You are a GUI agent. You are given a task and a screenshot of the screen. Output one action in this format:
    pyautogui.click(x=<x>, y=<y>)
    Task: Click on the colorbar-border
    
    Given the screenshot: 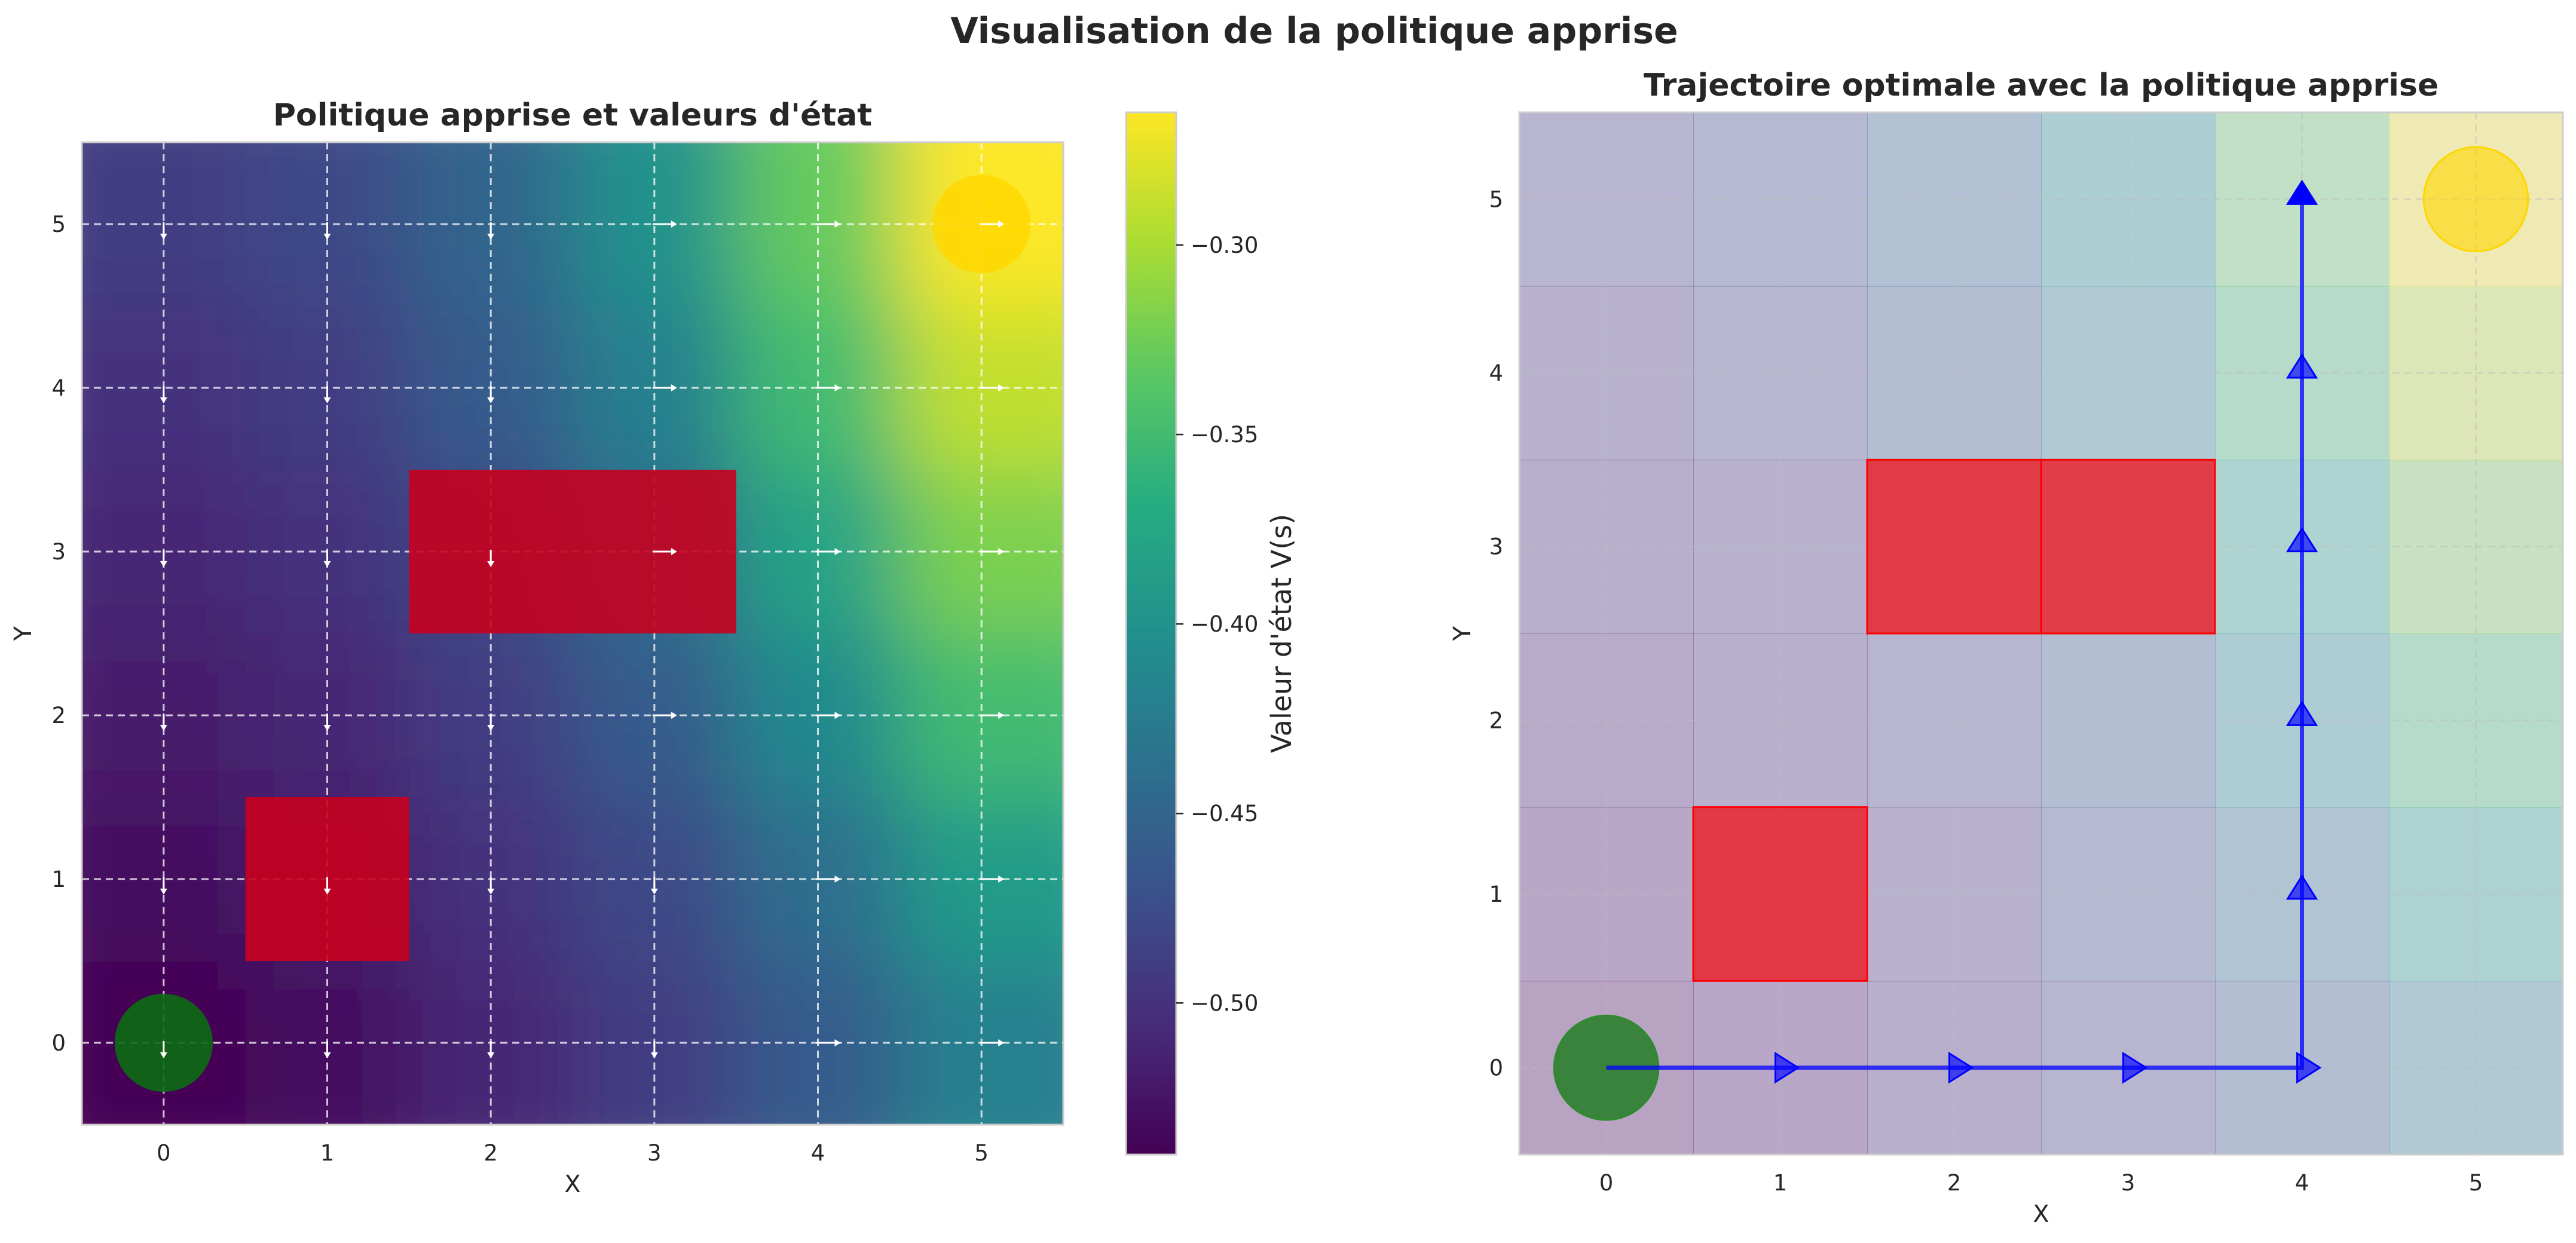 What is the action you would take?
    pyautogui.click(x=1151, y=633)
    